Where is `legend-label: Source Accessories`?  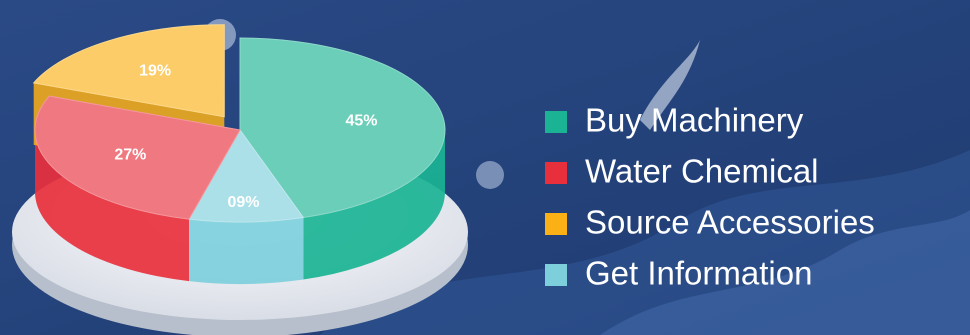
legend-label: Source Accessories is located at coordinates (730, 222).